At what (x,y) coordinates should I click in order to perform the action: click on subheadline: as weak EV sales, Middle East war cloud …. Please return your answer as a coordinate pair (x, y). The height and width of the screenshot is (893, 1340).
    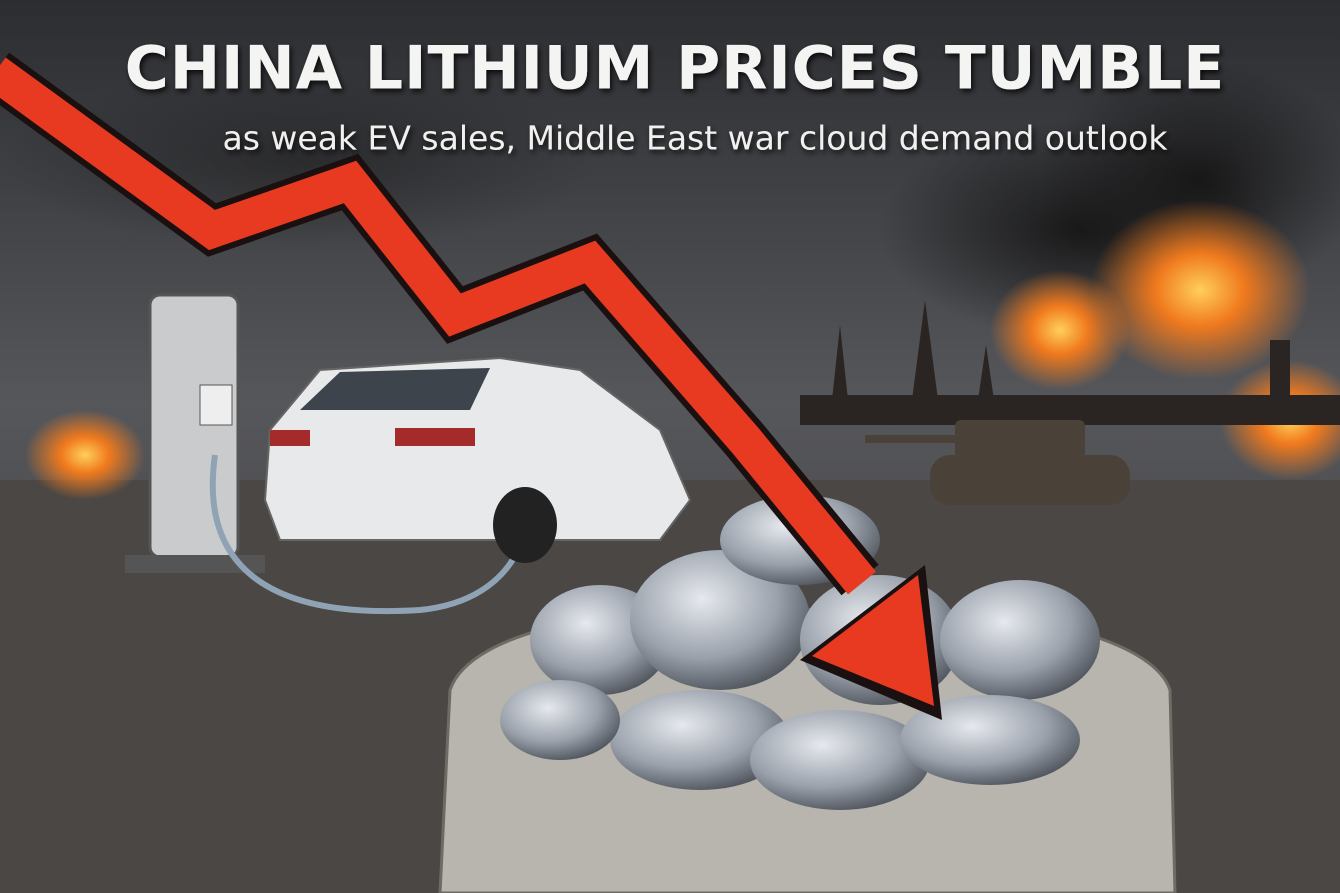
    Looking at the image, I should click on (696, 138).